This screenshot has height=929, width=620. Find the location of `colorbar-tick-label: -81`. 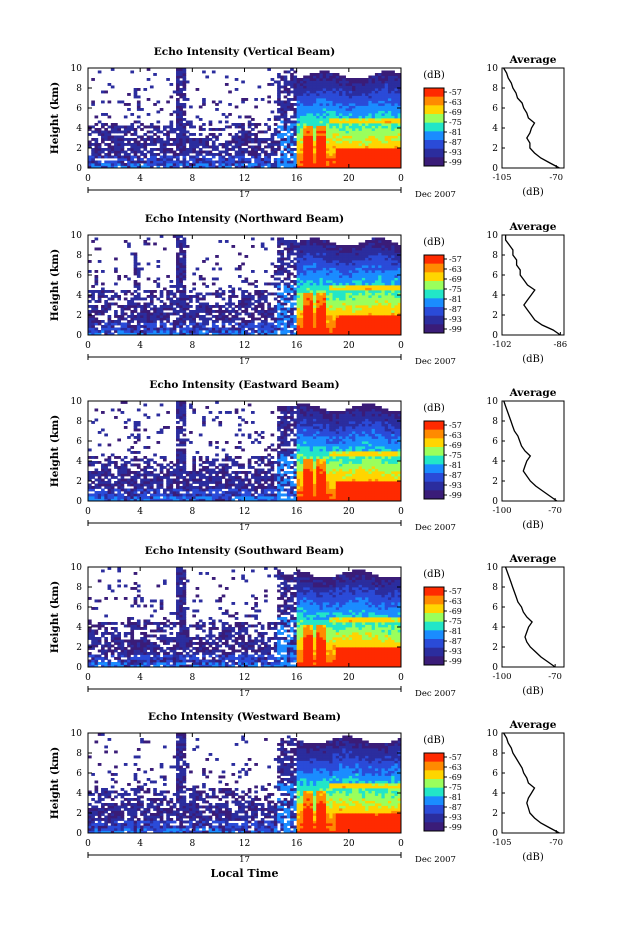

colorbar-tick-label: -81 is located at coordinates (455, 299).